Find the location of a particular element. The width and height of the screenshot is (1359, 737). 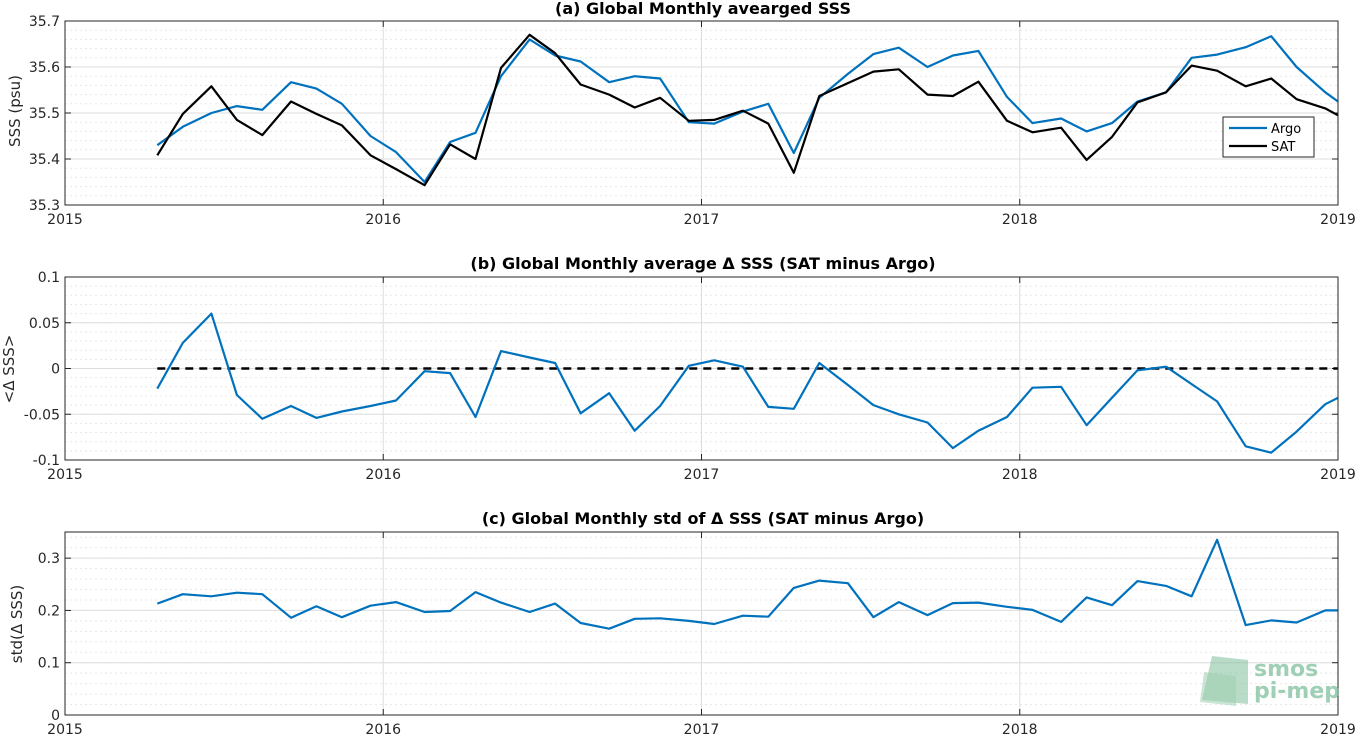

y-tick-label: -0.05 is located at coordinates (42, 415).